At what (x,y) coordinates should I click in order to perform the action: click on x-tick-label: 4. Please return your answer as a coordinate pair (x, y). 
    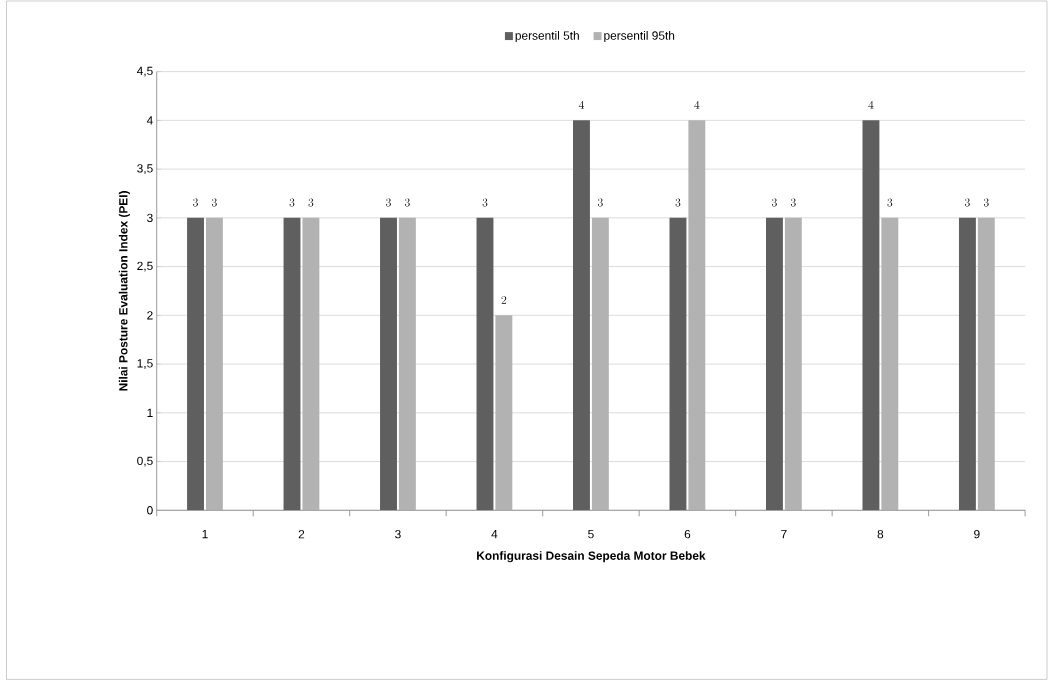
    Looking at the image, I should click on (494, 533).